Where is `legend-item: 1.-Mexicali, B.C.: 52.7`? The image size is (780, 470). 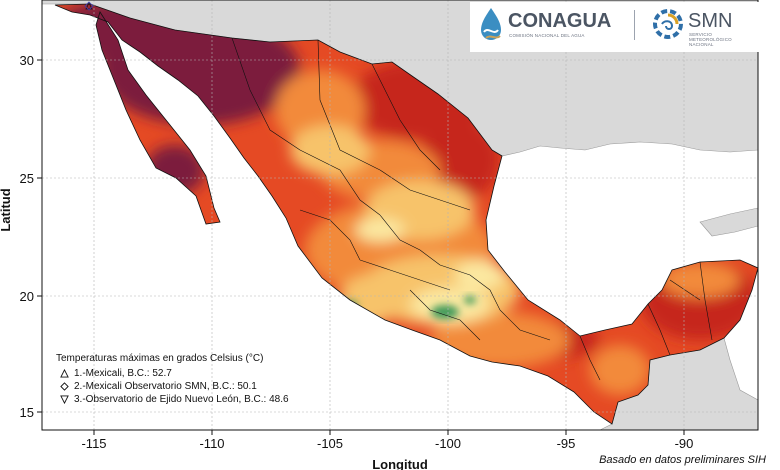 legend-item: 1.-Mexicali, B.C.: 52.7 is located at coordinates (207, 373).